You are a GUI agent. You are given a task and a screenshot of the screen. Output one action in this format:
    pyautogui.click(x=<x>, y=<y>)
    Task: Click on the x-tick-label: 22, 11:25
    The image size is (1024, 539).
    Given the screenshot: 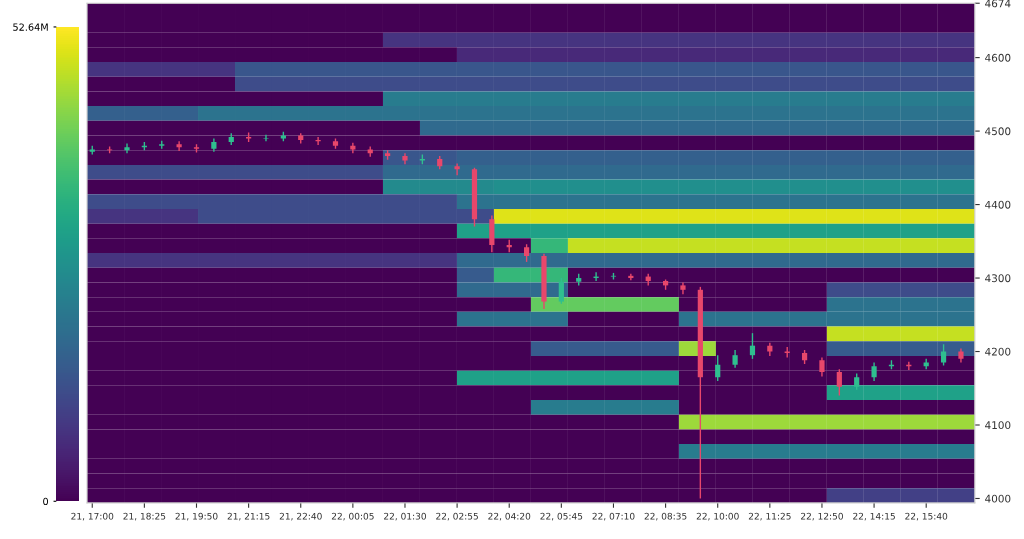 What is the action you would take?
    pyautogui.click(x=769, y=516)
    